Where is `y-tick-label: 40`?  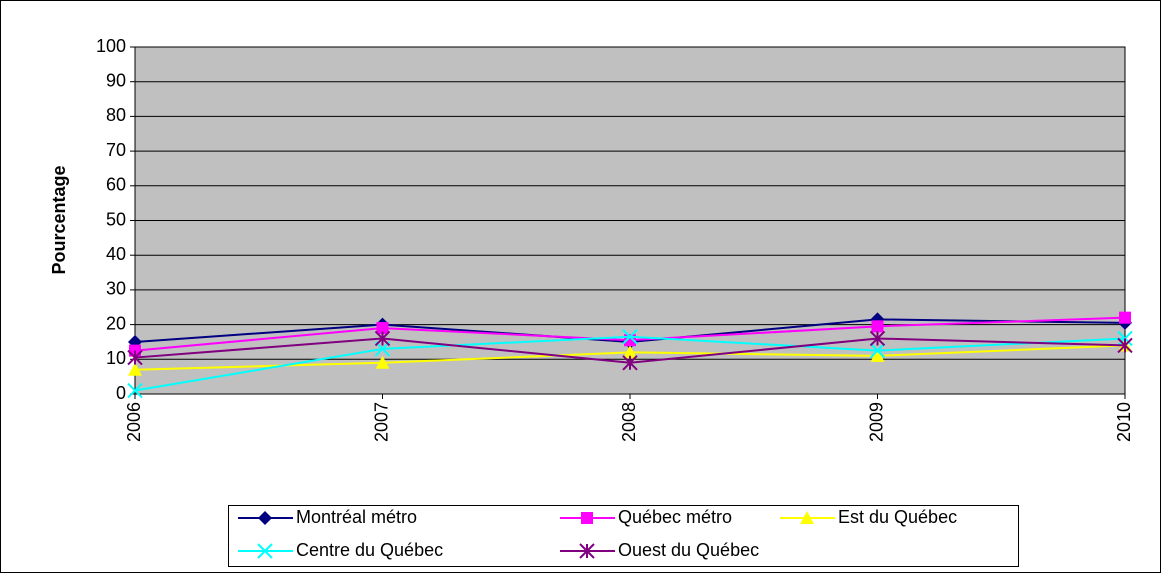 y-tick-label: 40 is located at coordinates (116, 254).